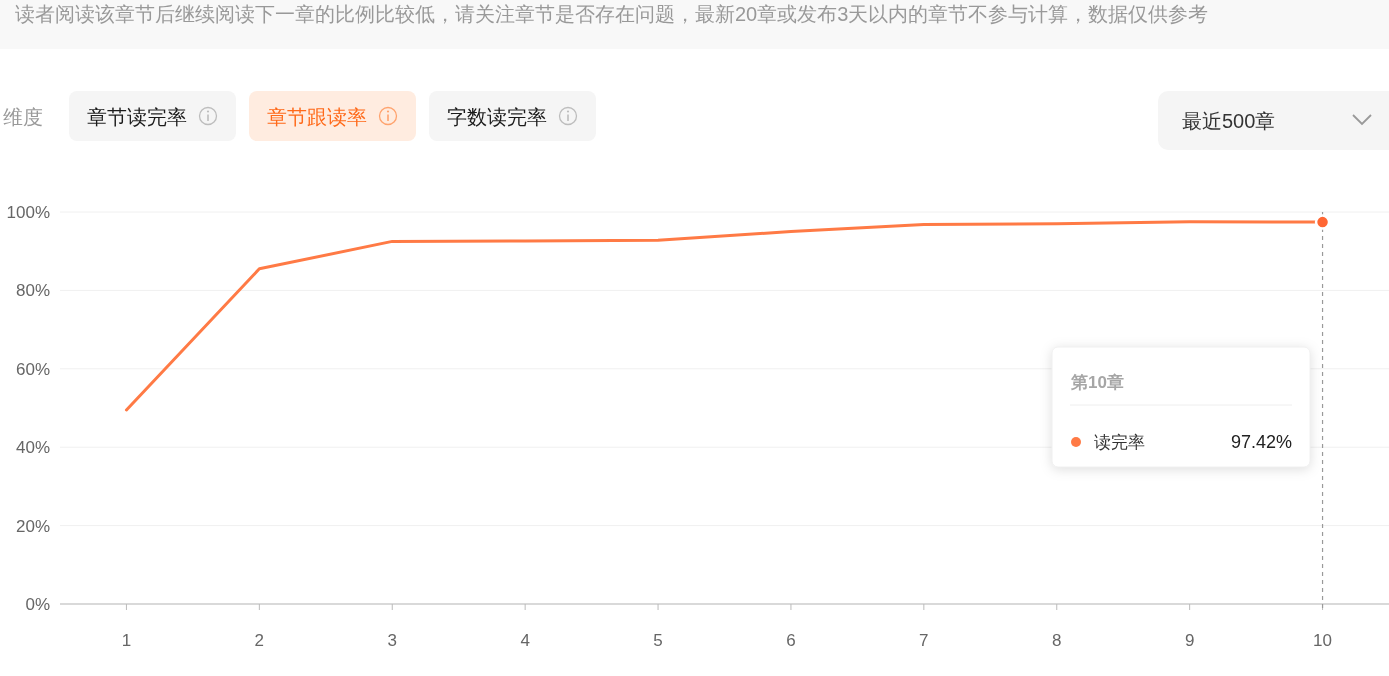 The height and width of the screenshot is (676, 1389). Describe the element at coordinates (32, 291) in the screenshot. I see `y-tick-label: 80%` at that location.